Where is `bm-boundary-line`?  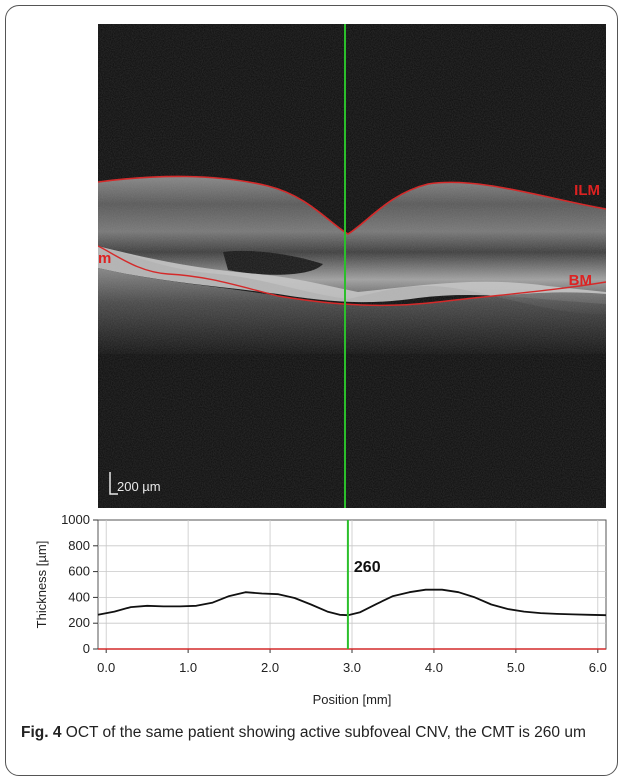
bm-boundary-line is located at coordinates (352, 276).